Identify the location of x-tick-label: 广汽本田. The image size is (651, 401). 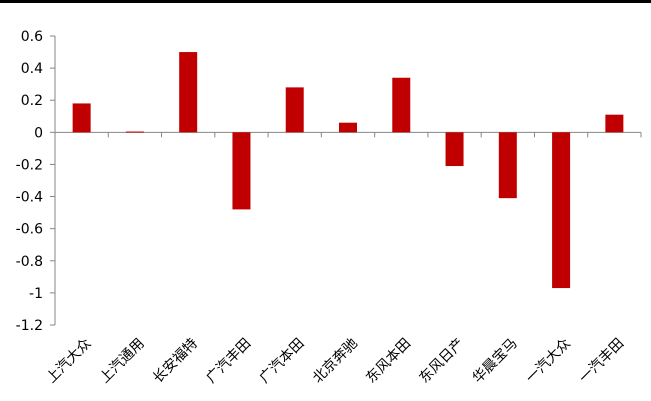
(282, 361).